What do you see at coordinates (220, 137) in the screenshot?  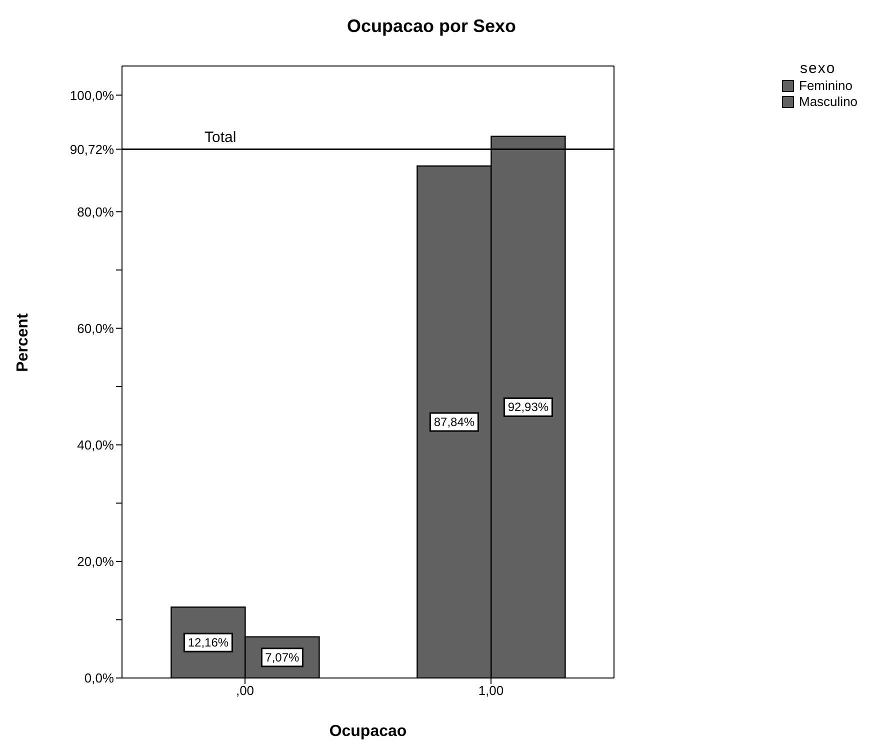 I see `ref-line-label: Total` at bounding box center [220, 137].